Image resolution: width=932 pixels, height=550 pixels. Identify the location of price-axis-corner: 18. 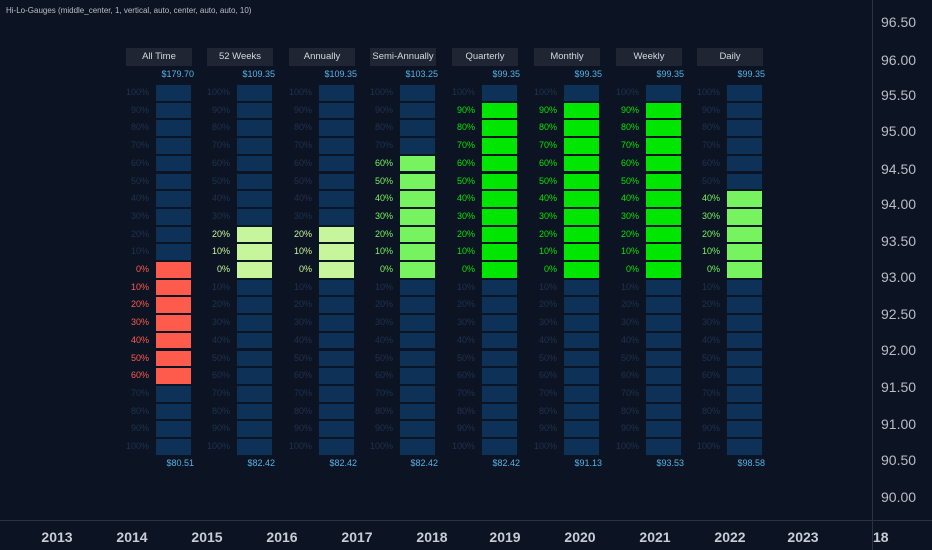
(902, 535).